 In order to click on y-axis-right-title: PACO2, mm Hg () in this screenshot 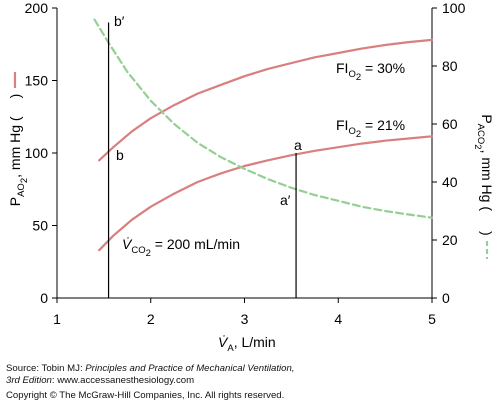, I will do `click(483, 186)`.